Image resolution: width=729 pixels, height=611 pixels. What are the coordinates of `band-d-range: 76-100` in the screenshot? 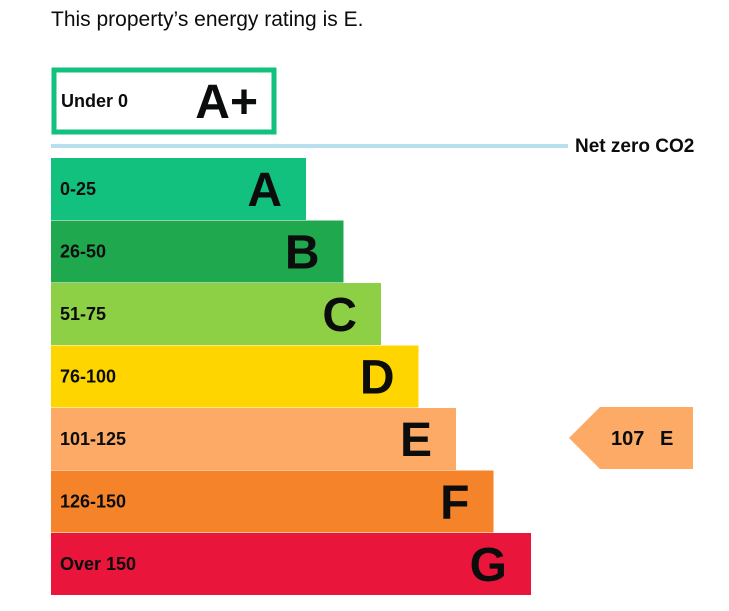 It's located at (88, 377).